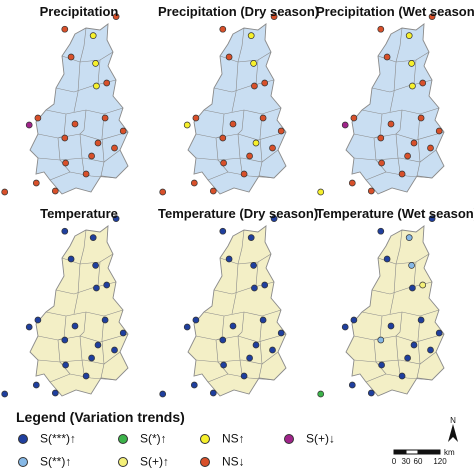 The height and width of the screenshot is (474, 474). Describe the element at coordinates (79, 213) in the screenshot. I see `panel-title: Temperature` at that location.